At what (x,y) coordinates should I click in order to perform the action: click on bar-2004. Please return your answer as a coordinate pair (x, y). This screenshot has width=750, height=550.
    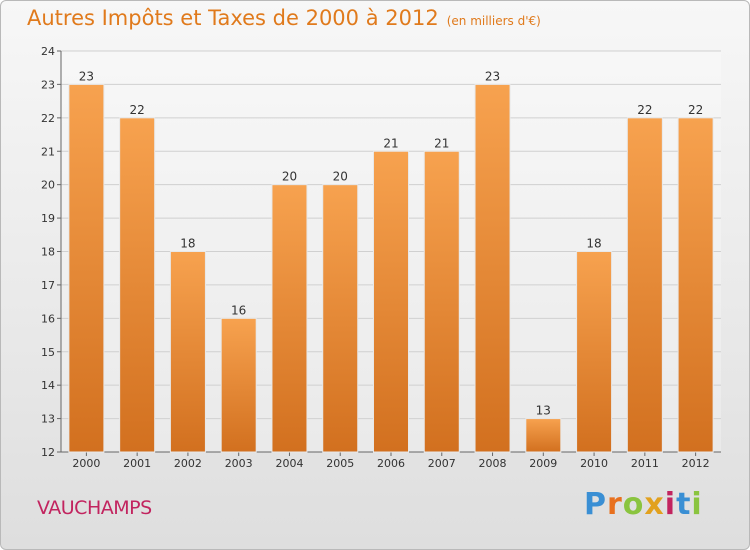
    Looking at the image, I should click on (289, 318).